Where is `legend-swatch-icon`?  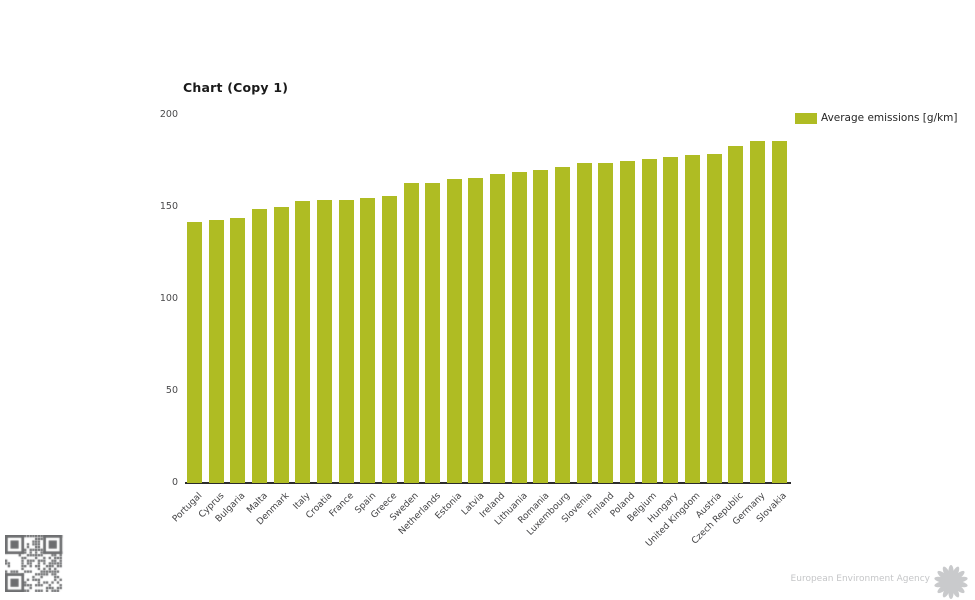 legend-swatch-icon is located at coordinates (806, 118).